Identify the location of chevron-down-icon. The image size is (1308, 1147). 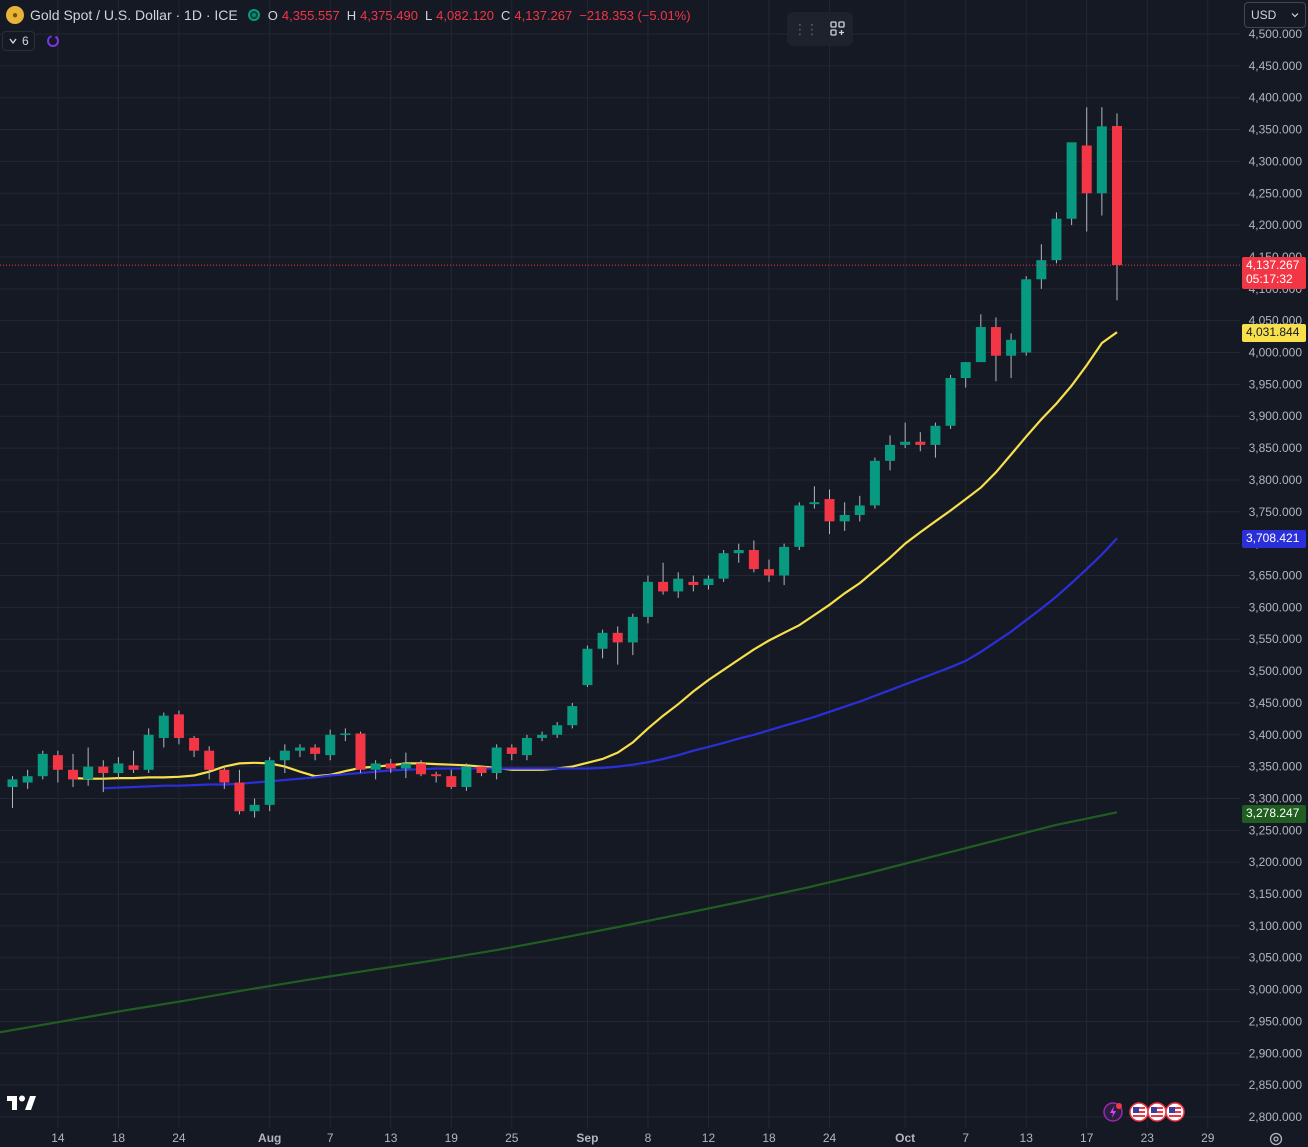
(1295, 15).